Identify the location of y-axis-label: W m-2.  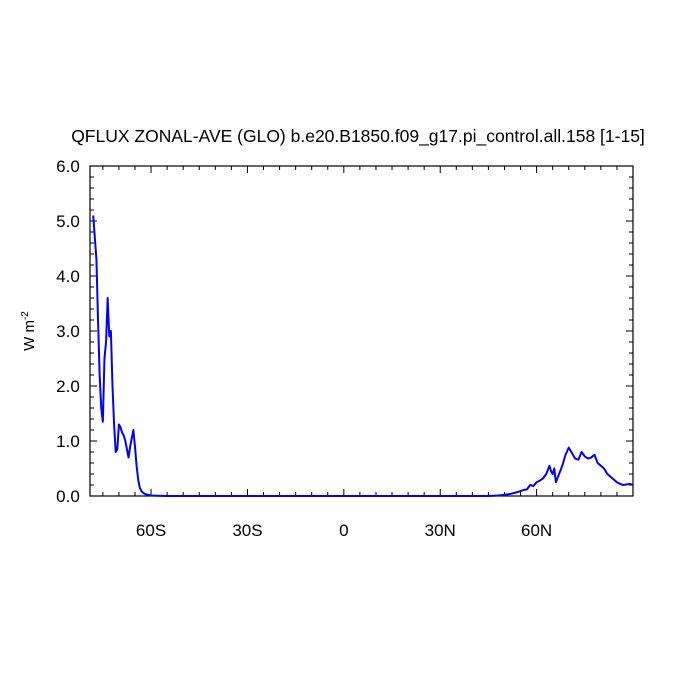
(29, 331).